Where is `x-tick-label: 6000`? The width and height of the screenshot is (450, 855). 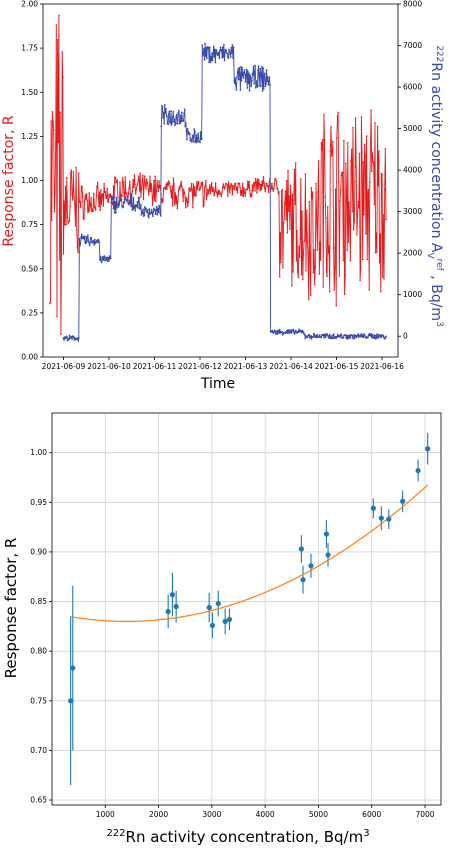 x-tick-label: 6000 is located at coordinates (371, 814).